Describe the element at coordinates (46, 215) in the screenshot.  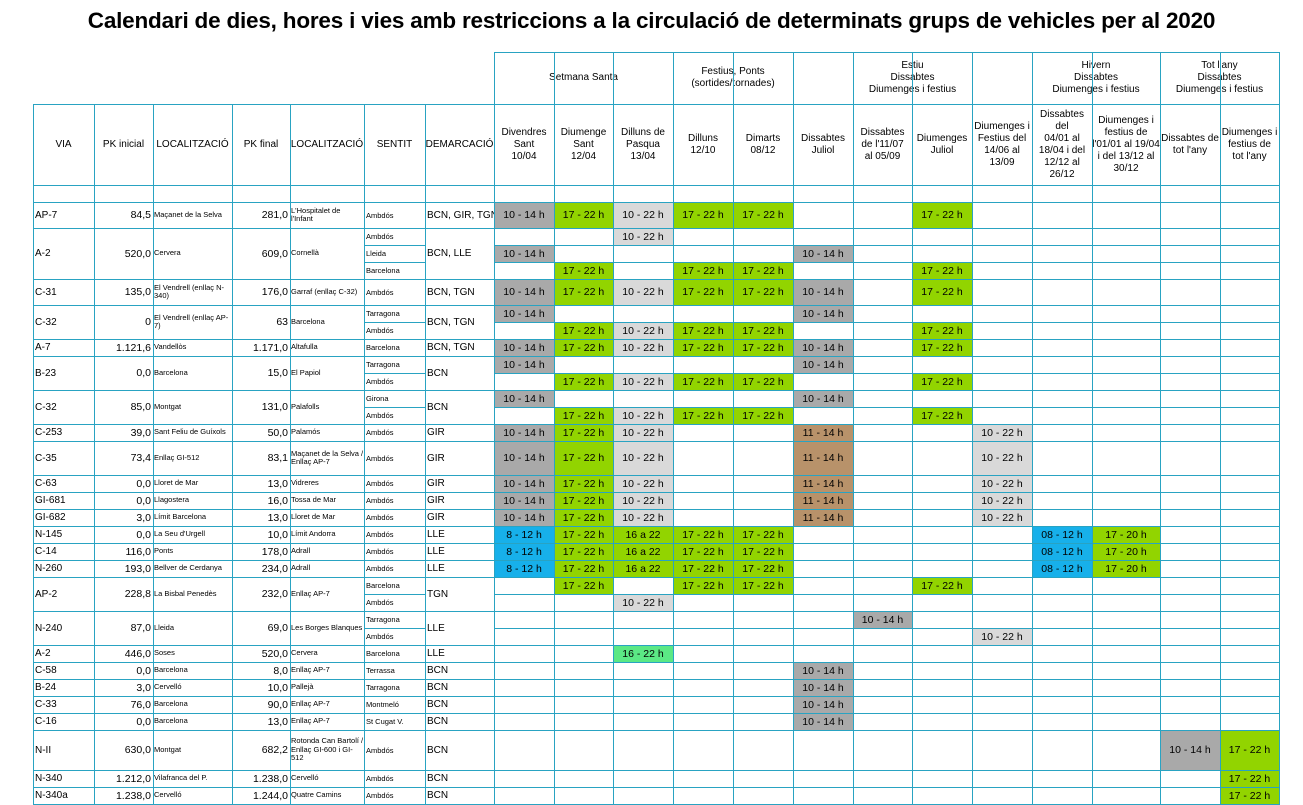
I see `via-cell: AP-7` at that location.